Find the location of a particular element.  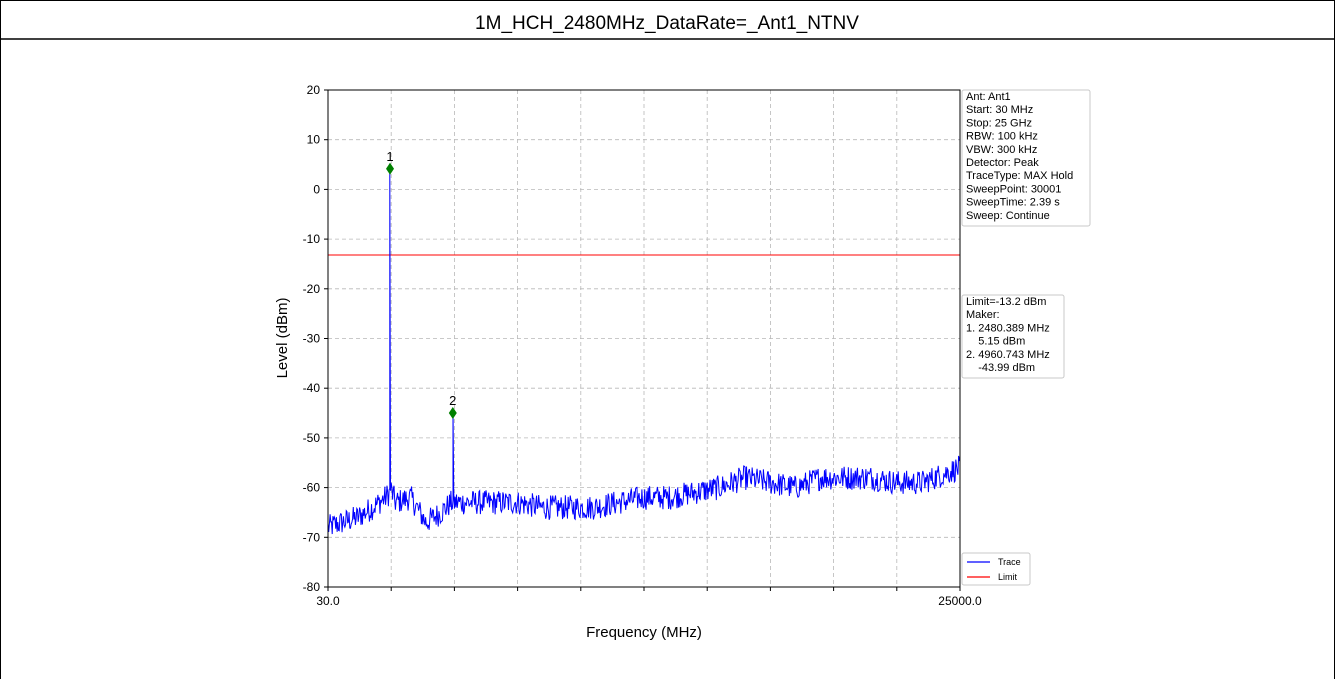

info-line: Start: 30 MHz is located at coordinates (999, 110).